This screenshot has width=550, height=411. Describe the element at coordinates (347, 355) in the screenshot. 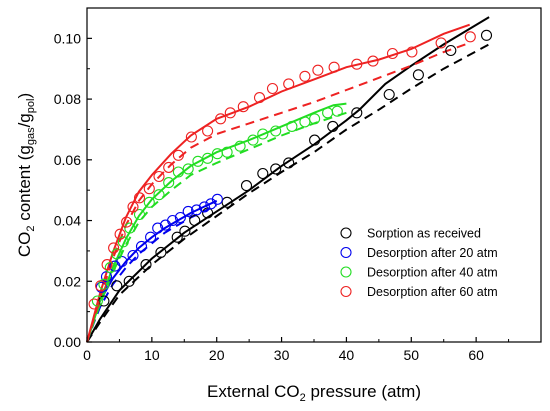

I see `x-tick-label: 40` at that location.